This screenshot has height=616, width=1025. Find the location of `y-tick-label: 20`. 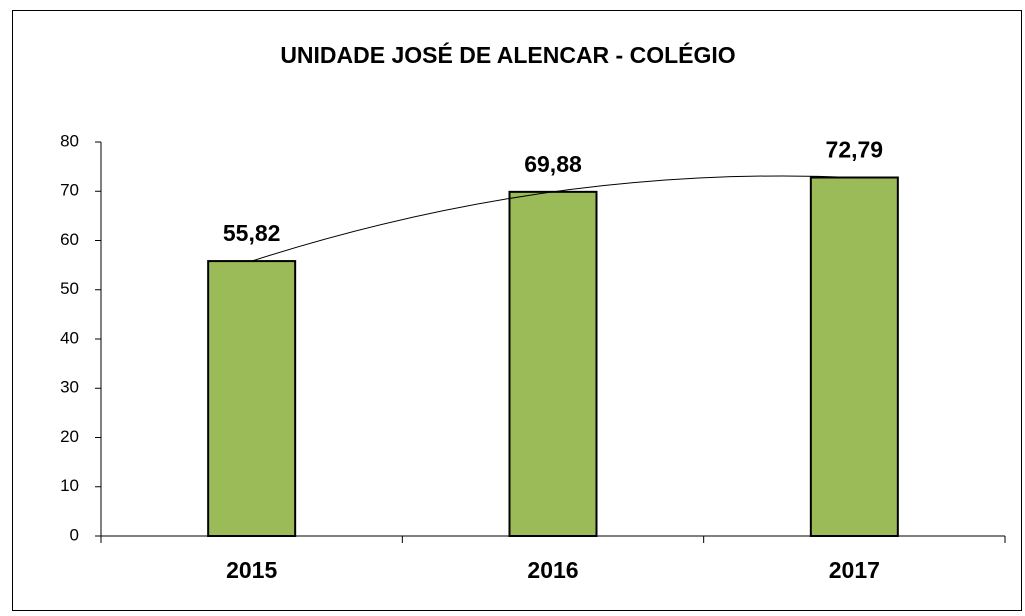

y-tick-label: 20 is located at coordinates (69, 436).